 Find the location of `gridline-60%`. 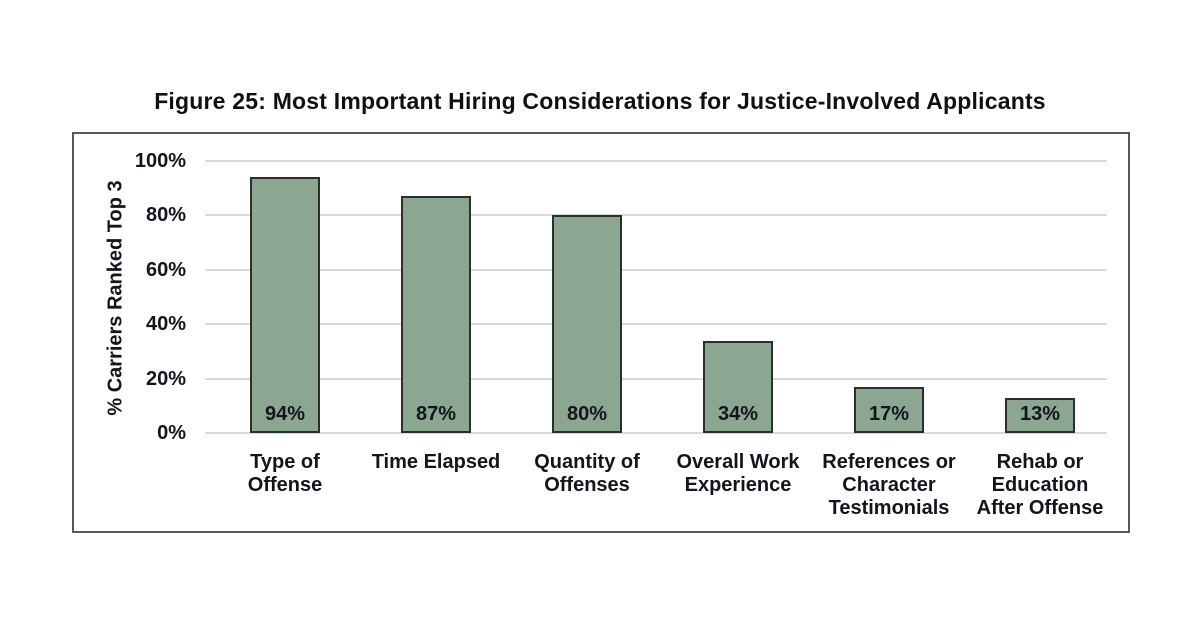

gridline-60% is located at coordinates (656, 269).